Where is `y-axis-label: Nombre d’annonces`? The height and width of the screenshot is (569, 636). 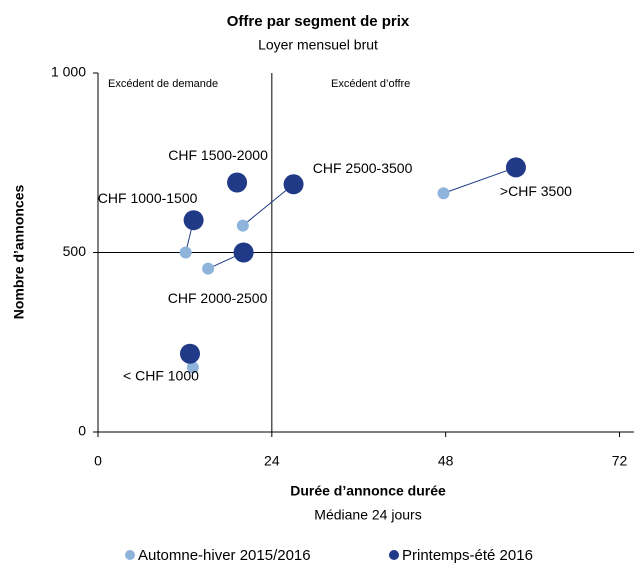 y-axis-label: Nombre d’annonces is located at coordinates (19, 252).